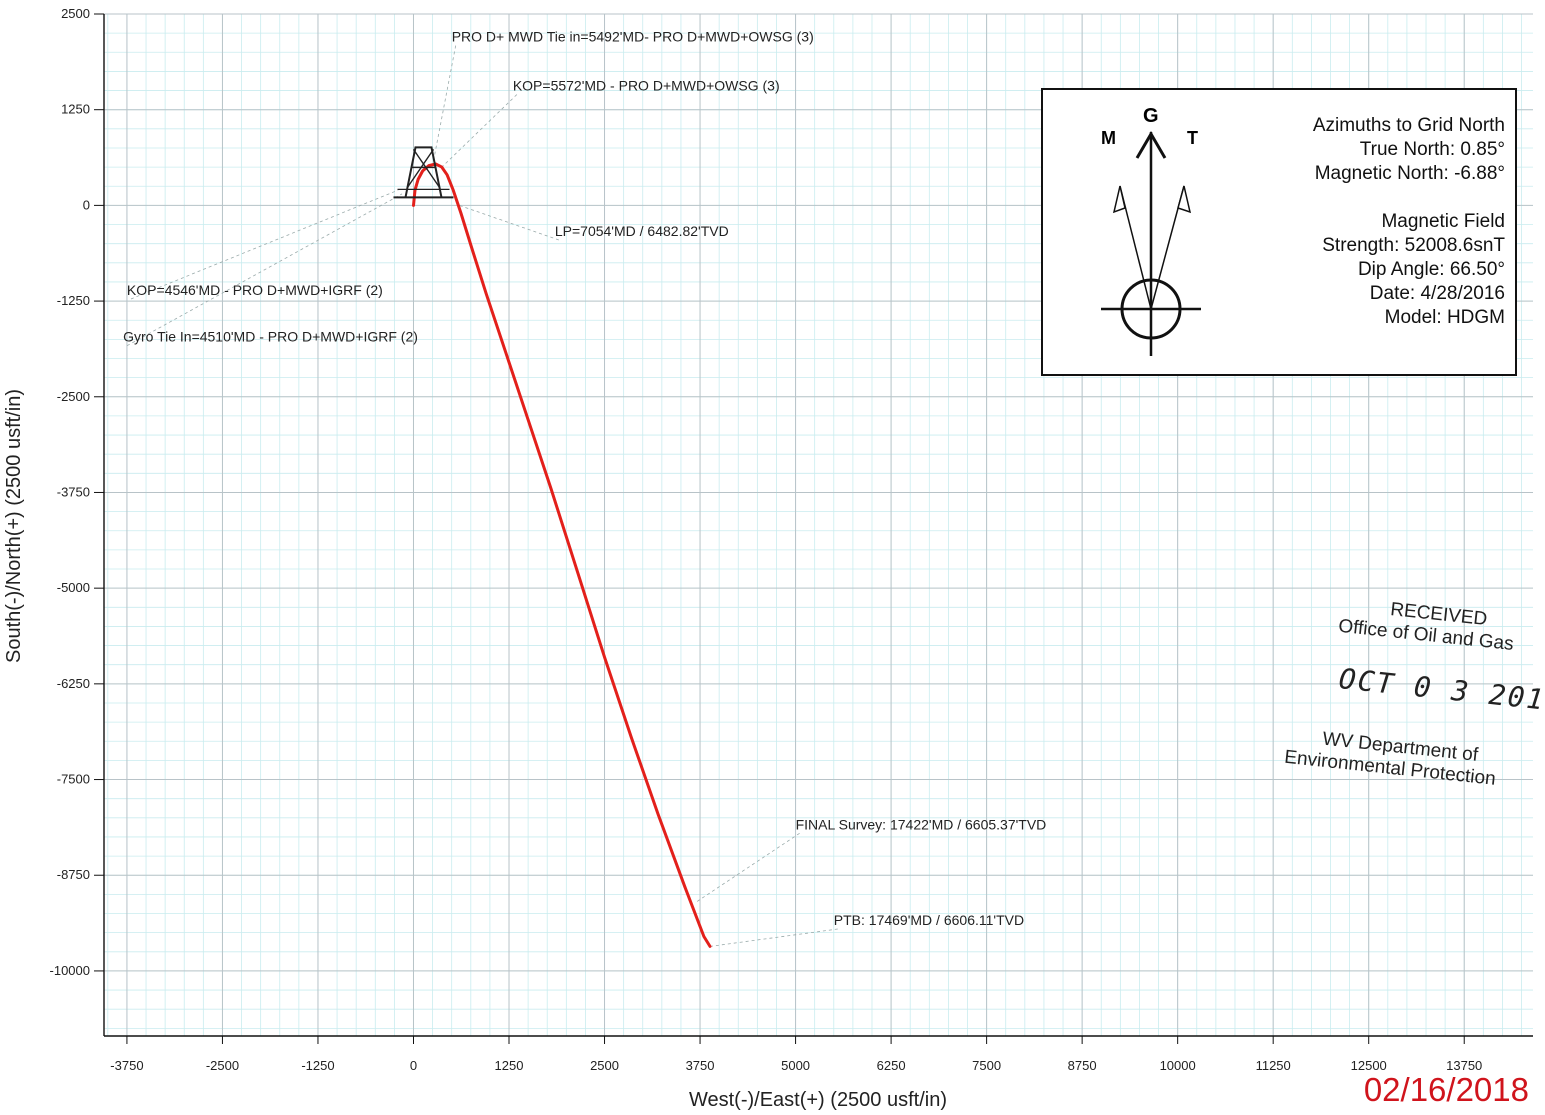 The height and width of the screenshot is (1115, 1545). Describe the element at coordinates (73, 491) in the screenshot. I see `y-tick-label: -3750` at that location.